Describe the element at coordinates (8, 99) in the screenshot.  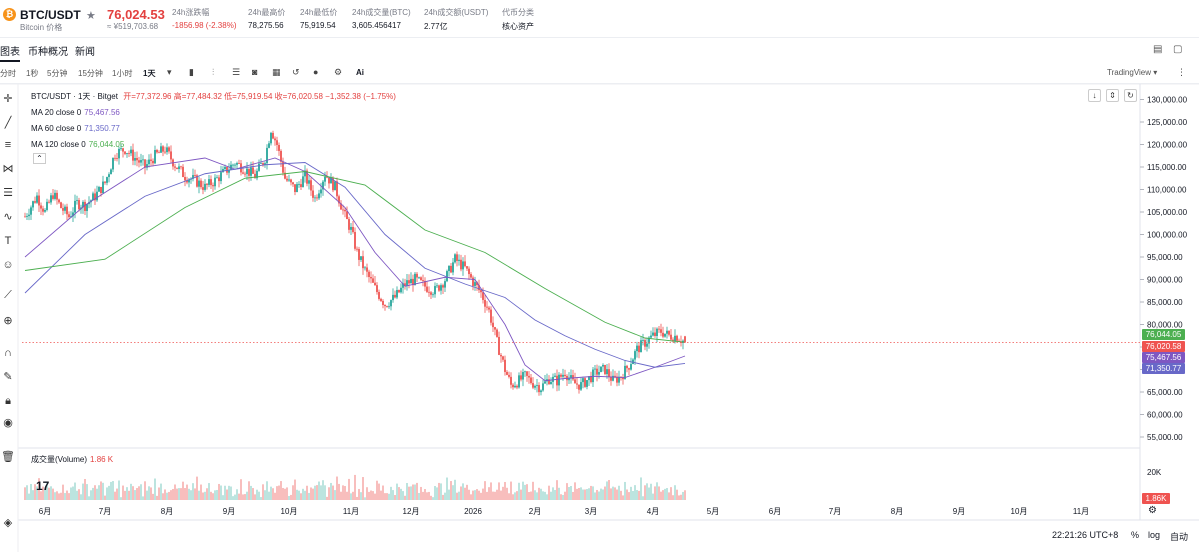
I see `crosshair-icon: ✛` at that location.